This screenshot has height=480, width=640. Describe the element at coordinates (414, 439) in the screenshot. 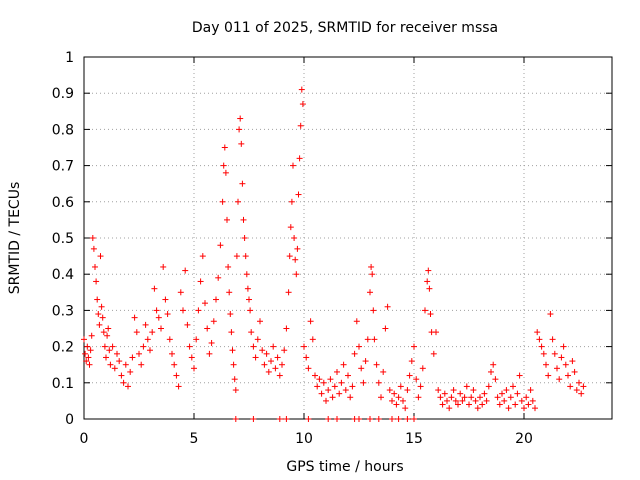

I see `x-tick-label: 15` at that location.